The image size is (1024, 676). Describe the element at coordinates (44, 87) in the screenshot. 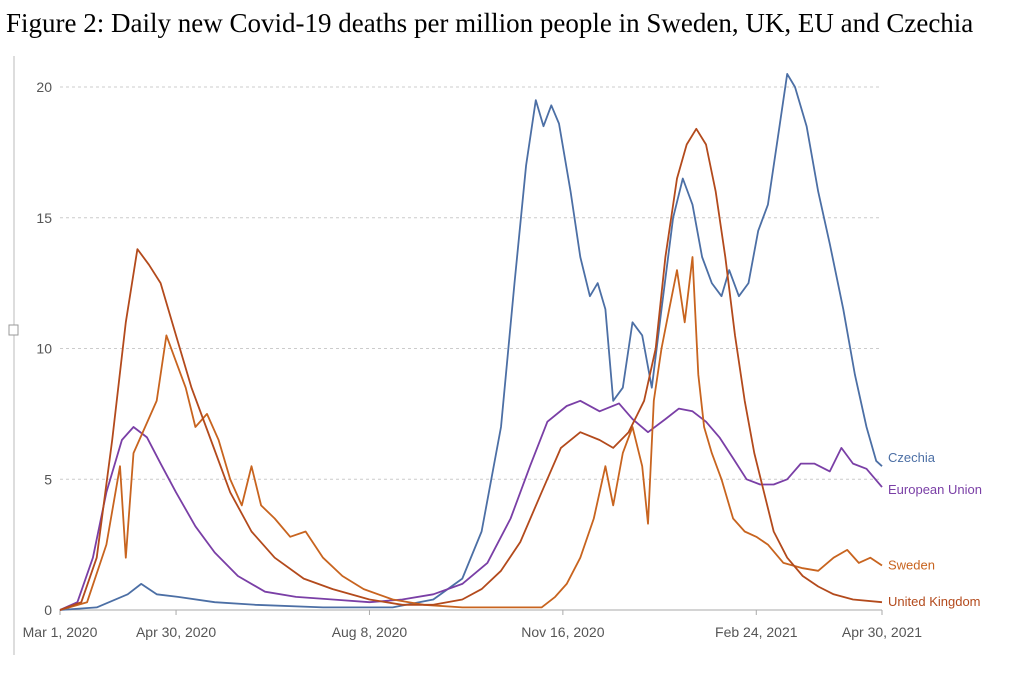

I see `y-tick-label-20: 20` at that location.